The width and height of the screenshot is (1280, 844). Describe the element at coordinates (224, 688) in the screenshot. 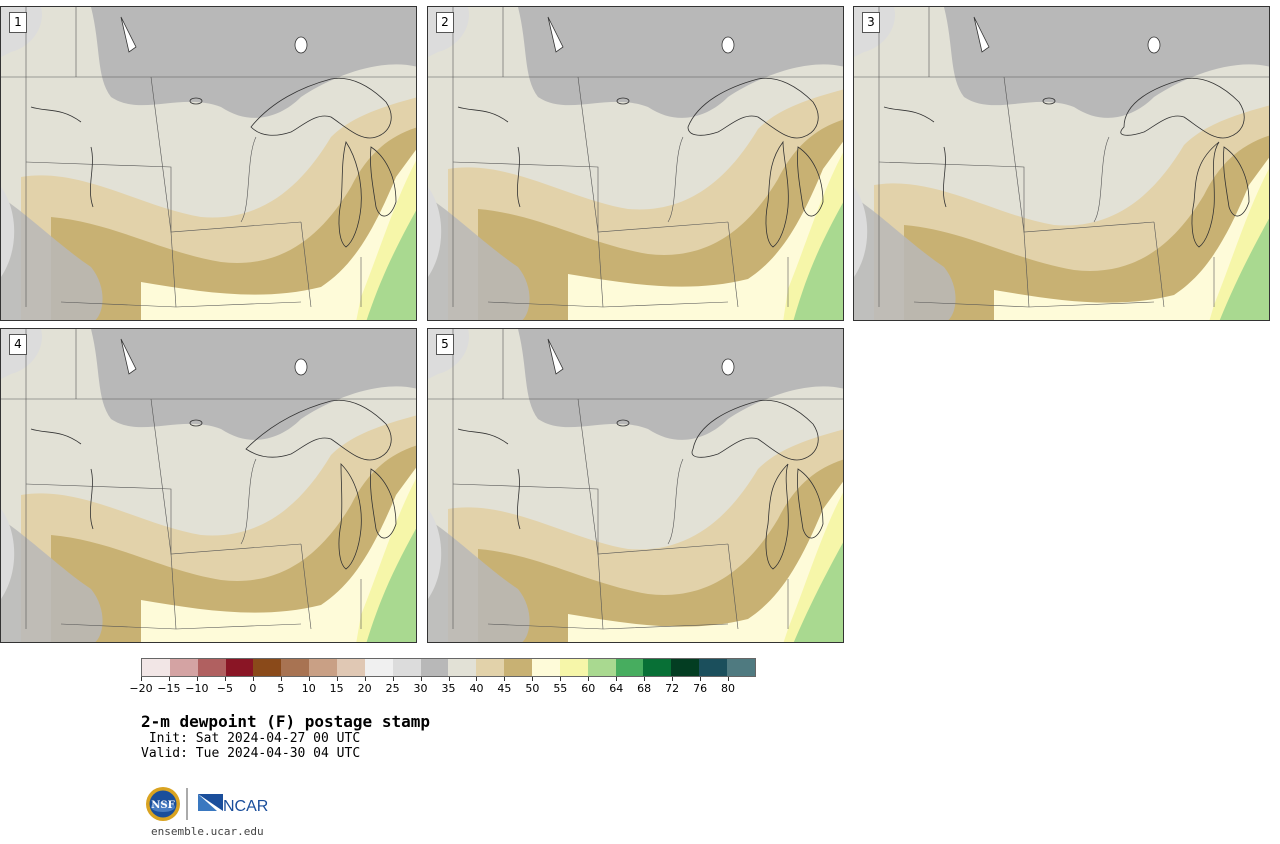

I see `colorbar-tick-label: −5` at that location.